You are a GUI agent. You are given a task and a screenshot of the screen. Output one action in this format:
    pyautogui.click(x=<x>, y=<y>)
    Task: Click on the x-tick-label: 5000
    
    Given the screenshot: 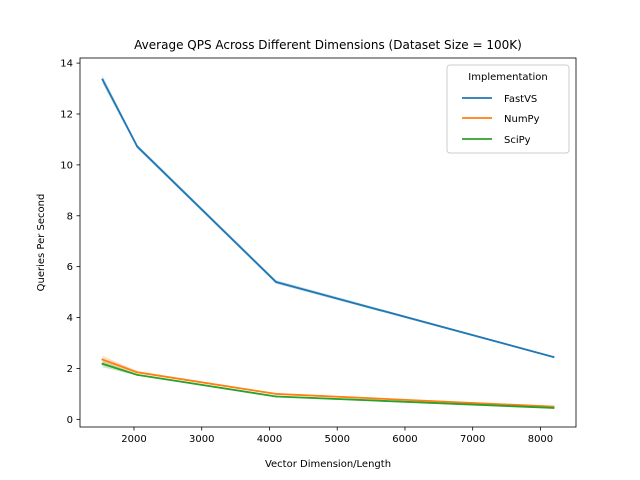 What is the action you would take?
    pyautogui.click(x=336, y=439)
    